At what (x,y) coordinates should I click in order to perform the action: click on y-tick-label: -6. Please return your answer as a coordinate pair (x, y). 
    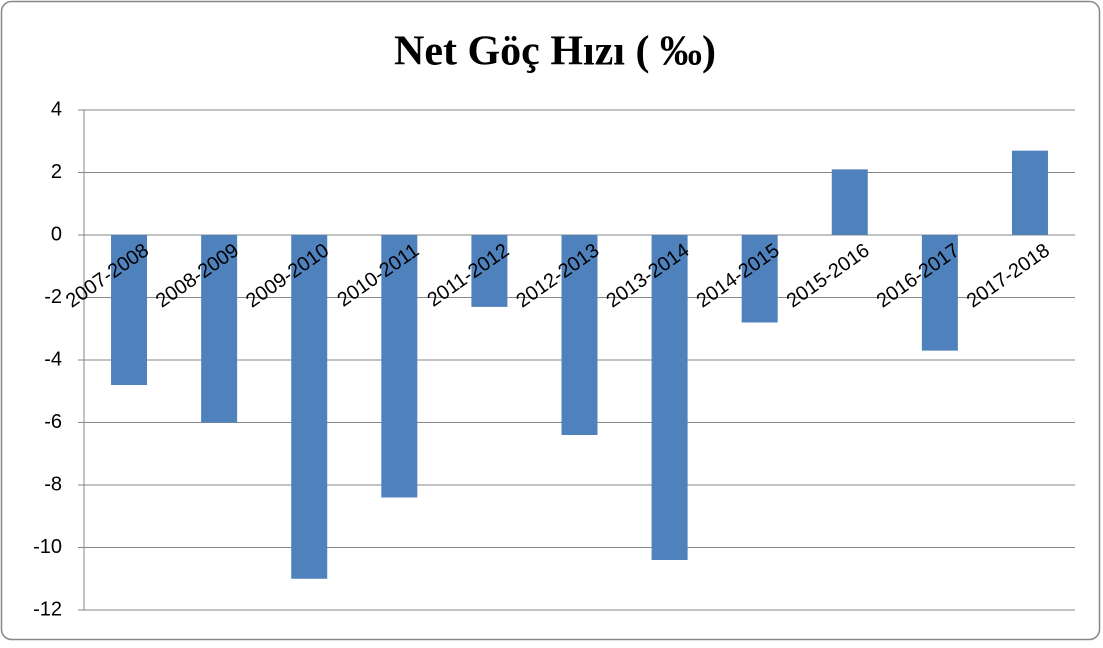
    Looking at the image, I should click on (53, 422).